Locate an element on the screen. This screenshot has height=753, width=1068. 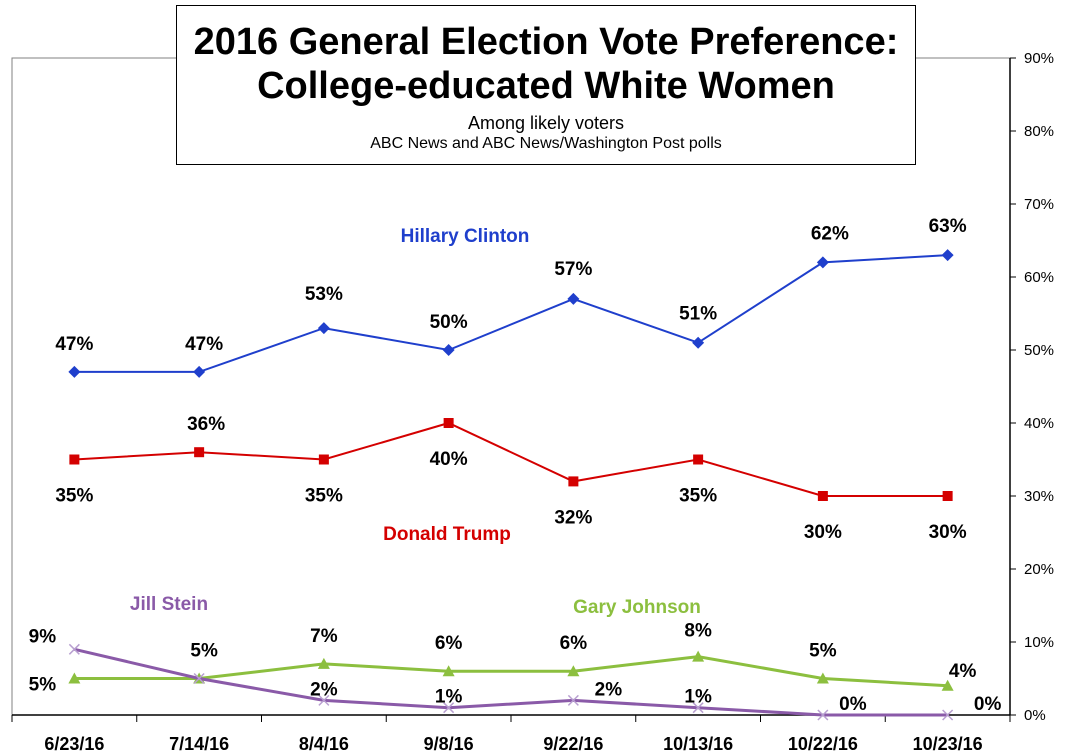
hillary-clinton-data-label: 53% is located at coordinates (324, 294).